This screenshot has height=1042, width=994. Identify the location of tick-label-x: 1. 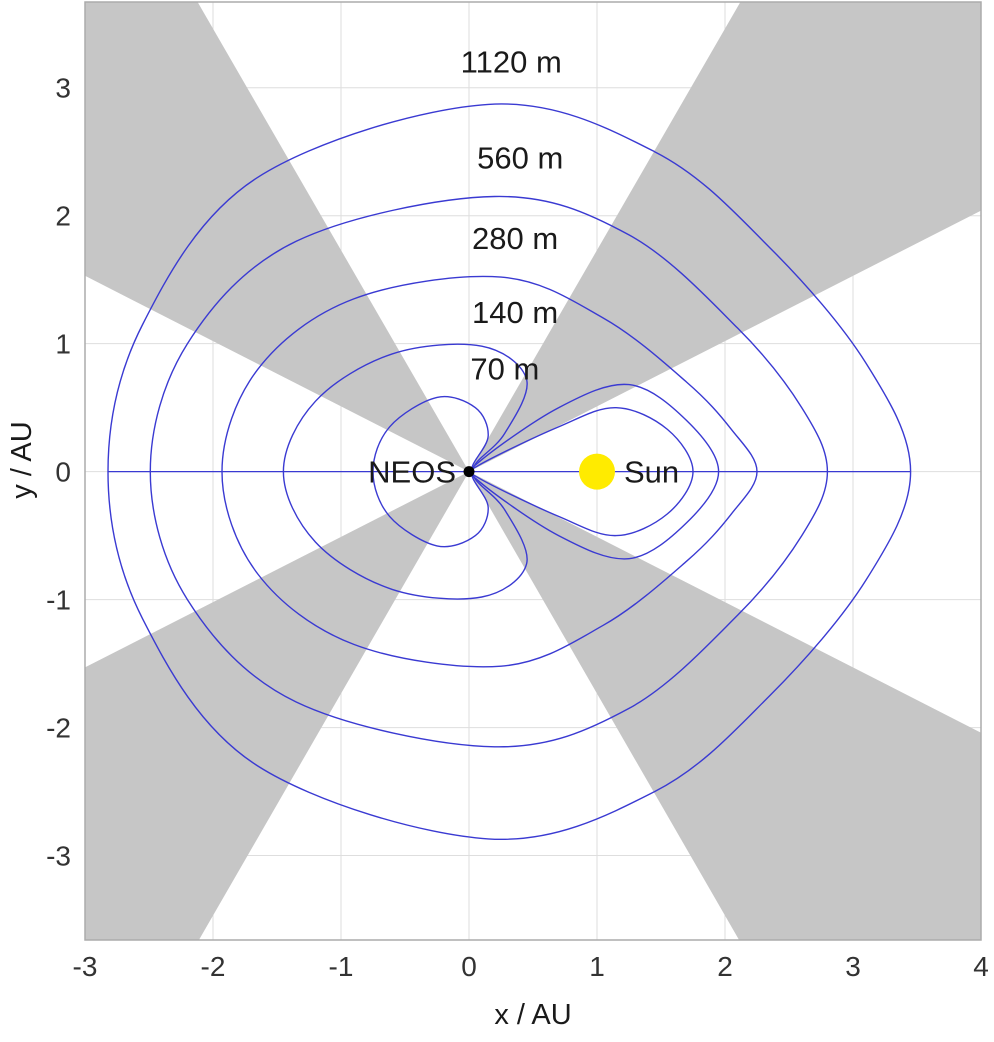
(597, 966).